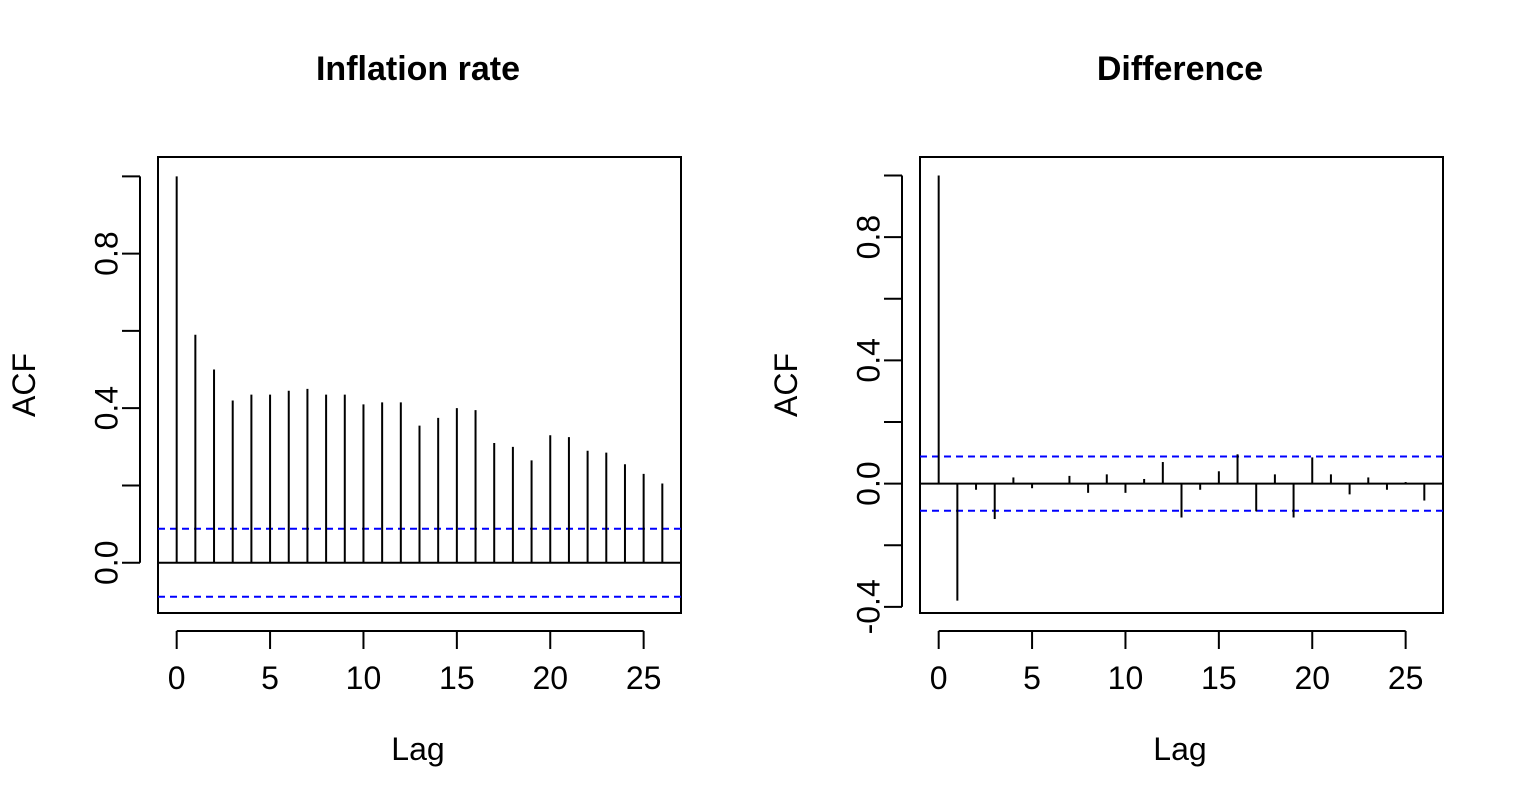 The height and width of the screenshot is (810, 1524). What do you see at coordinates (418, 69) in the screenshot?
I see `chart-title: Inflation rate` at bounding box center [418, 69].